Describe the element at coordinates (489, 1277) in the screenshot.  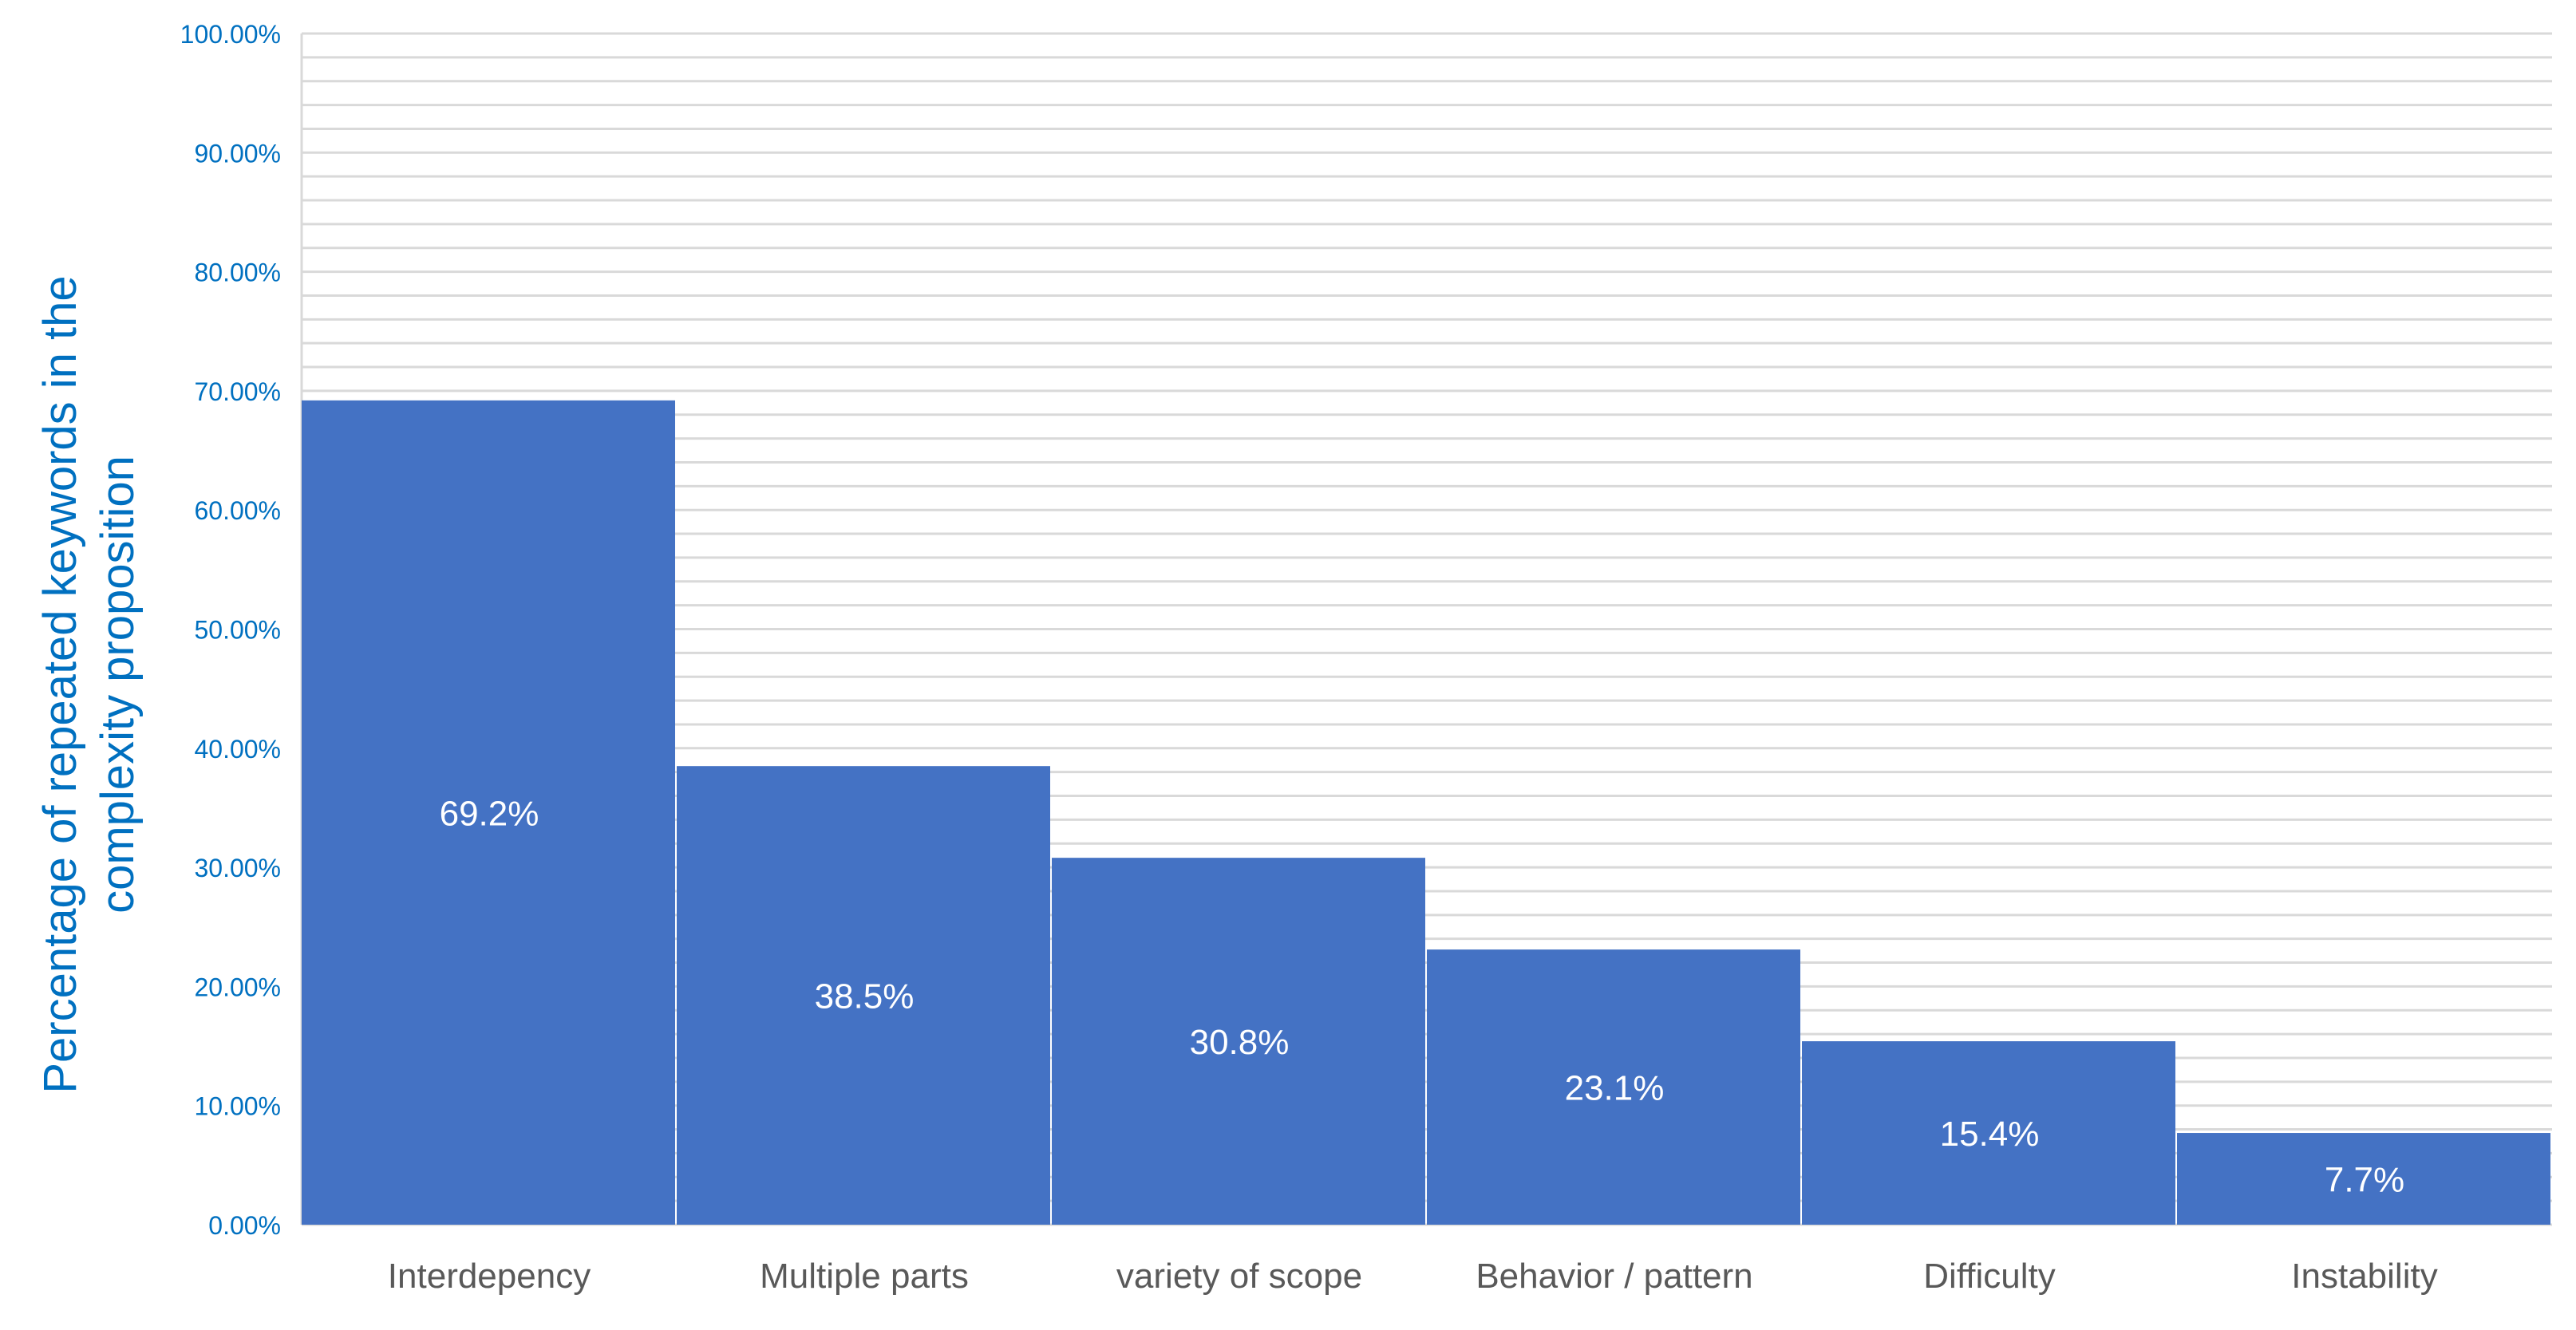
I see `x-category-label: Interdepency` at that location.